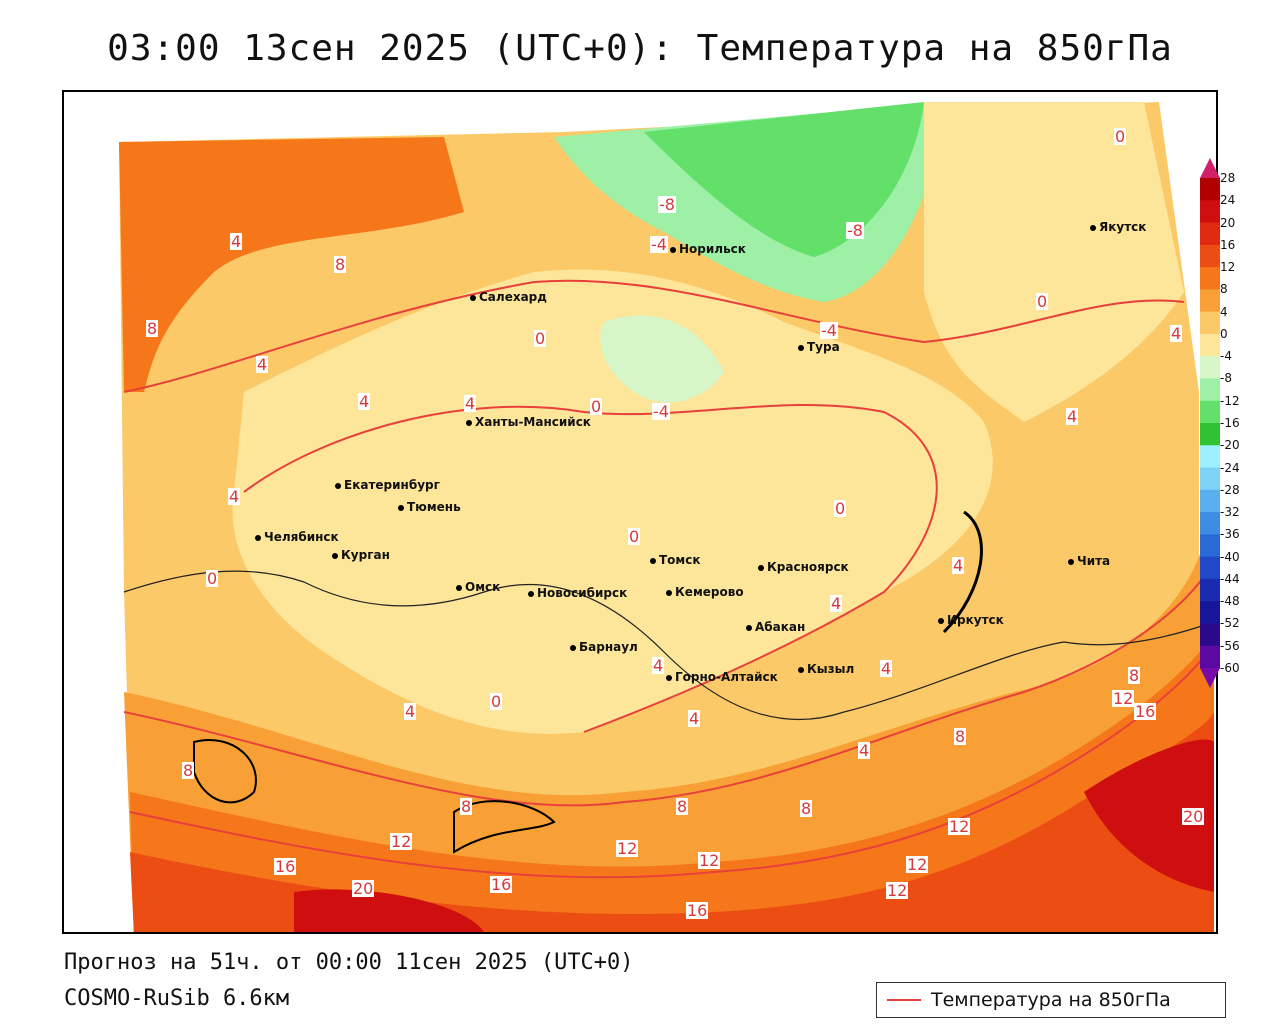  I want to click on colorbar-tick-label: -20, so click(1230, 445).